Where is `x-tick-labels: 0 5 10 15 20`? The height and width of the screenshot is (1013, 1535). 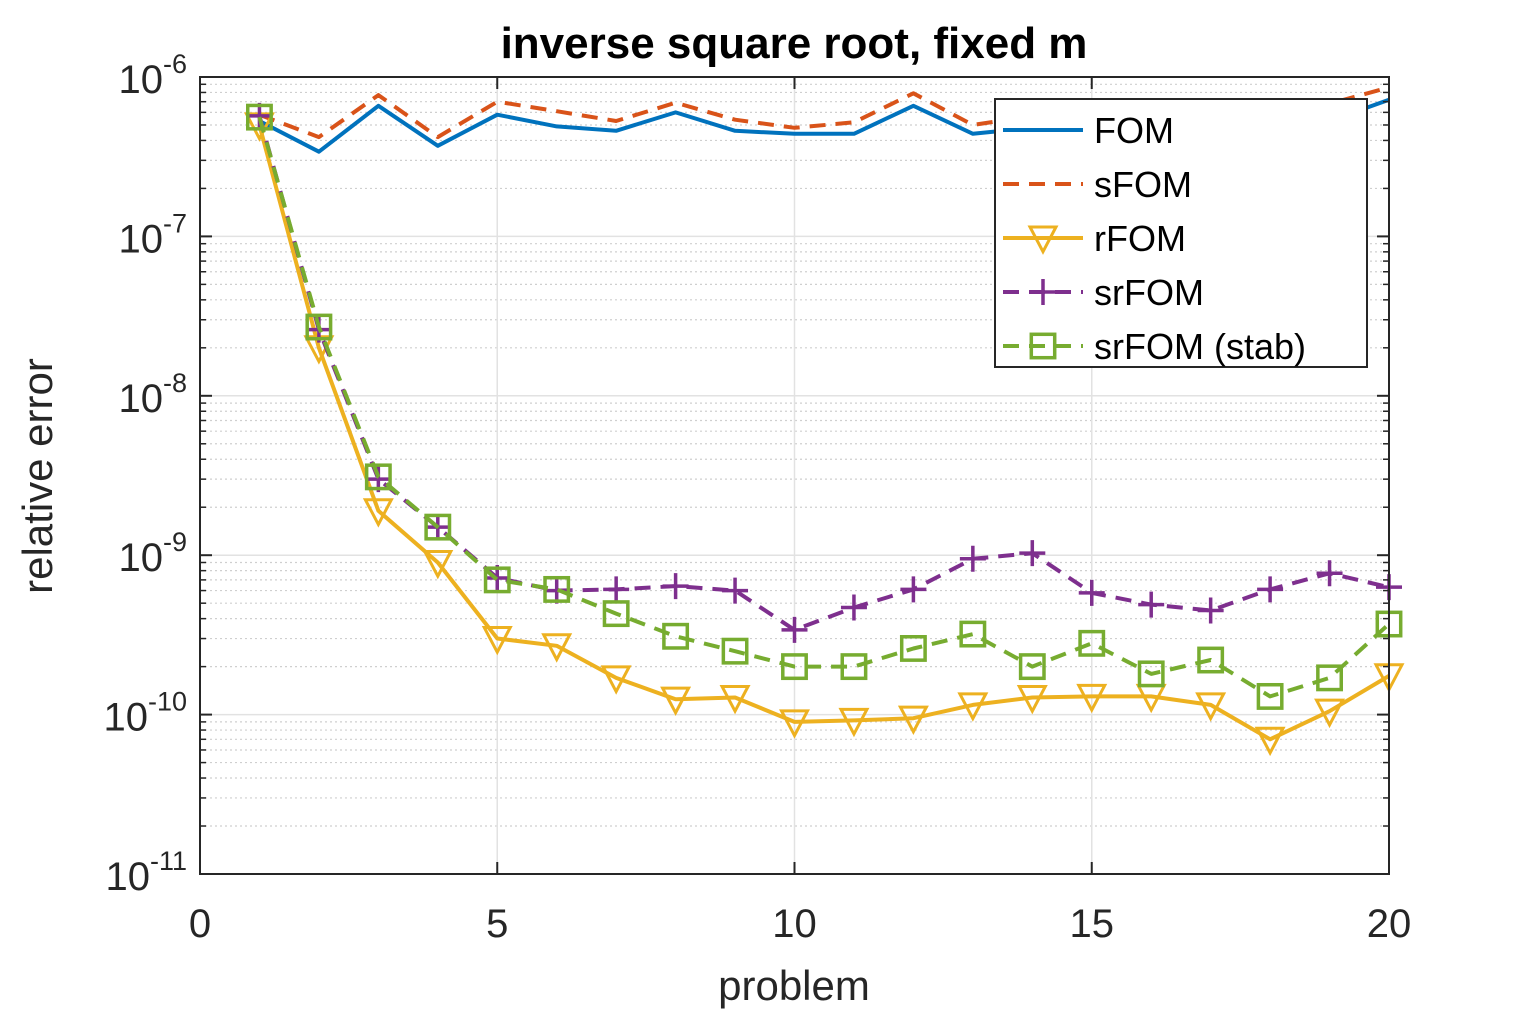
x-tick-labels: 0 5 10 15 20 is located at coordinates (800, 924).